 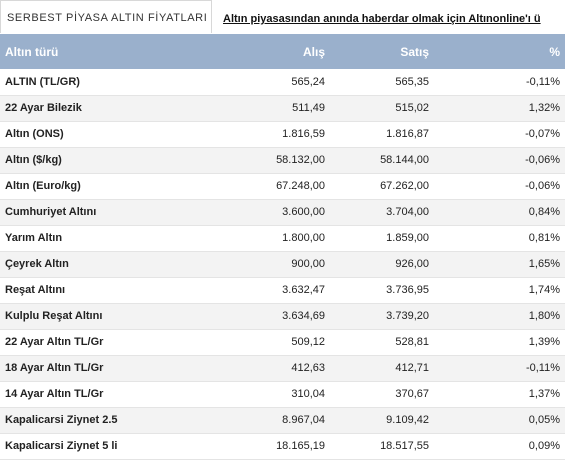 I want to click on cell-change: -0,07%, so click(x=499, y=134).